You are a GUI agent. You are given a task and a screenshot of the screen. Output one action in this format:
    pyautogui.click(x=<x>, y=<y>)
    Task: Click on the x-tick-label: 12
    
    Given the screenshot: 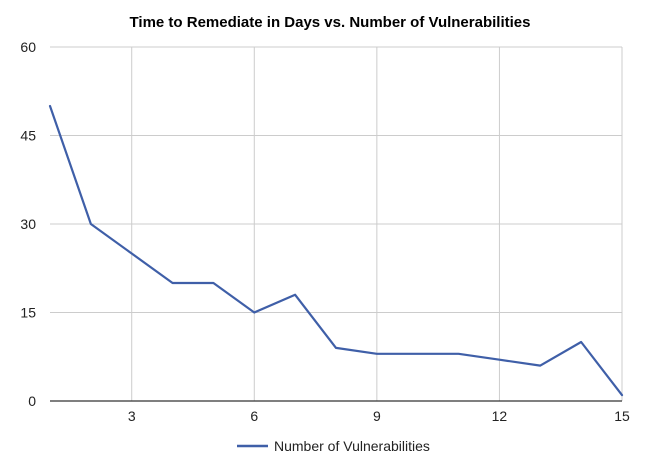 What is the action you would take?
    pyautogui.click(x=500, y=416)
    